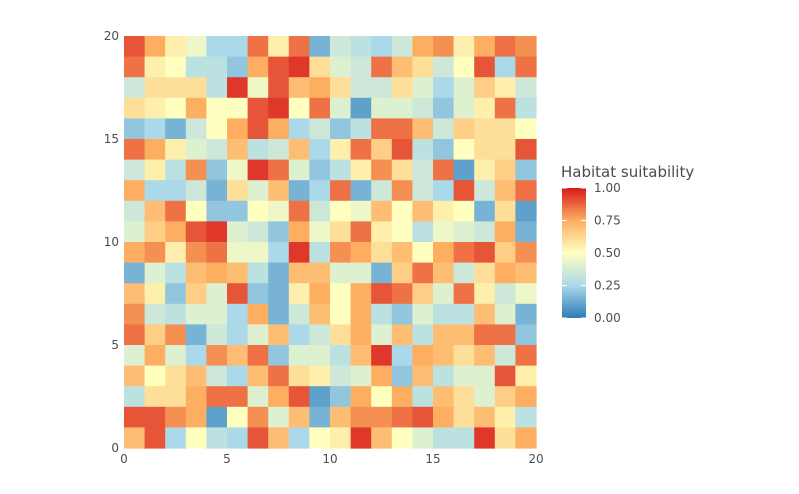 The height and width of the screenshot is (494, 799). What do you see at coordinates (535, 459) in the screenshot?
I see `x-tick-label: 20` at bounding box center [535, 459].